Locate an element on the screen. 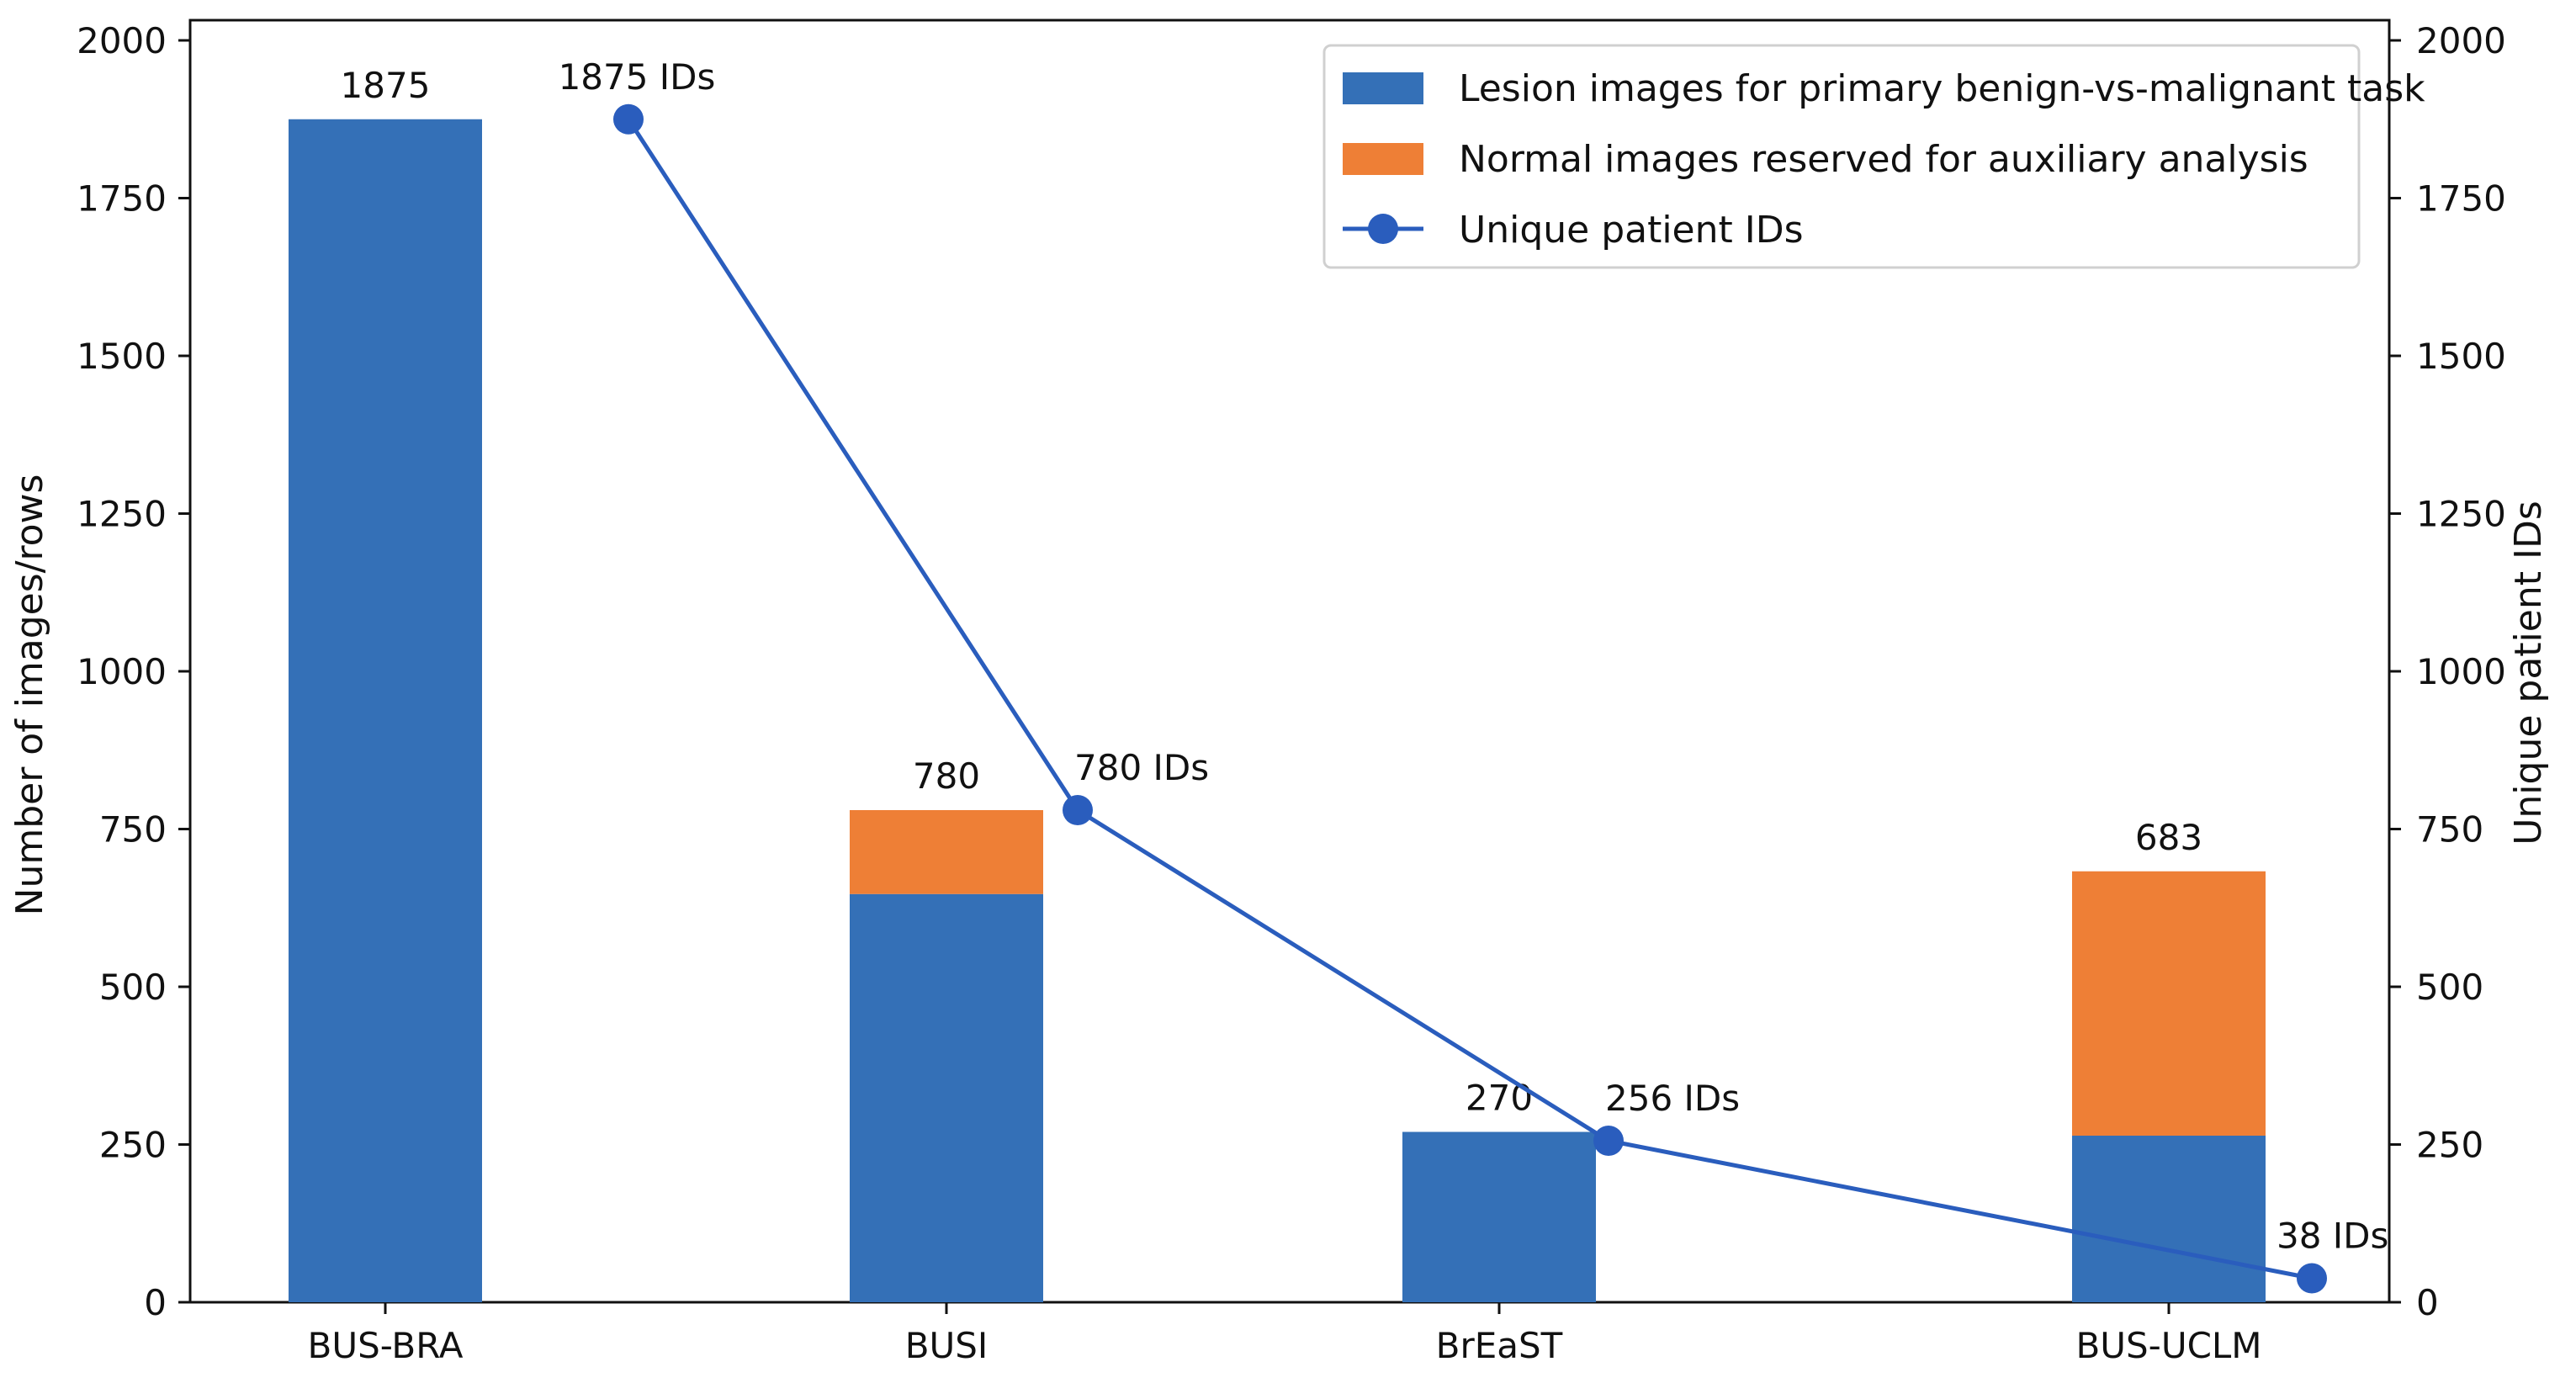 The height and width of the screenshot is (1383, 2576). y2-tick-label: 2000 is located at coordinates (2461, 40).